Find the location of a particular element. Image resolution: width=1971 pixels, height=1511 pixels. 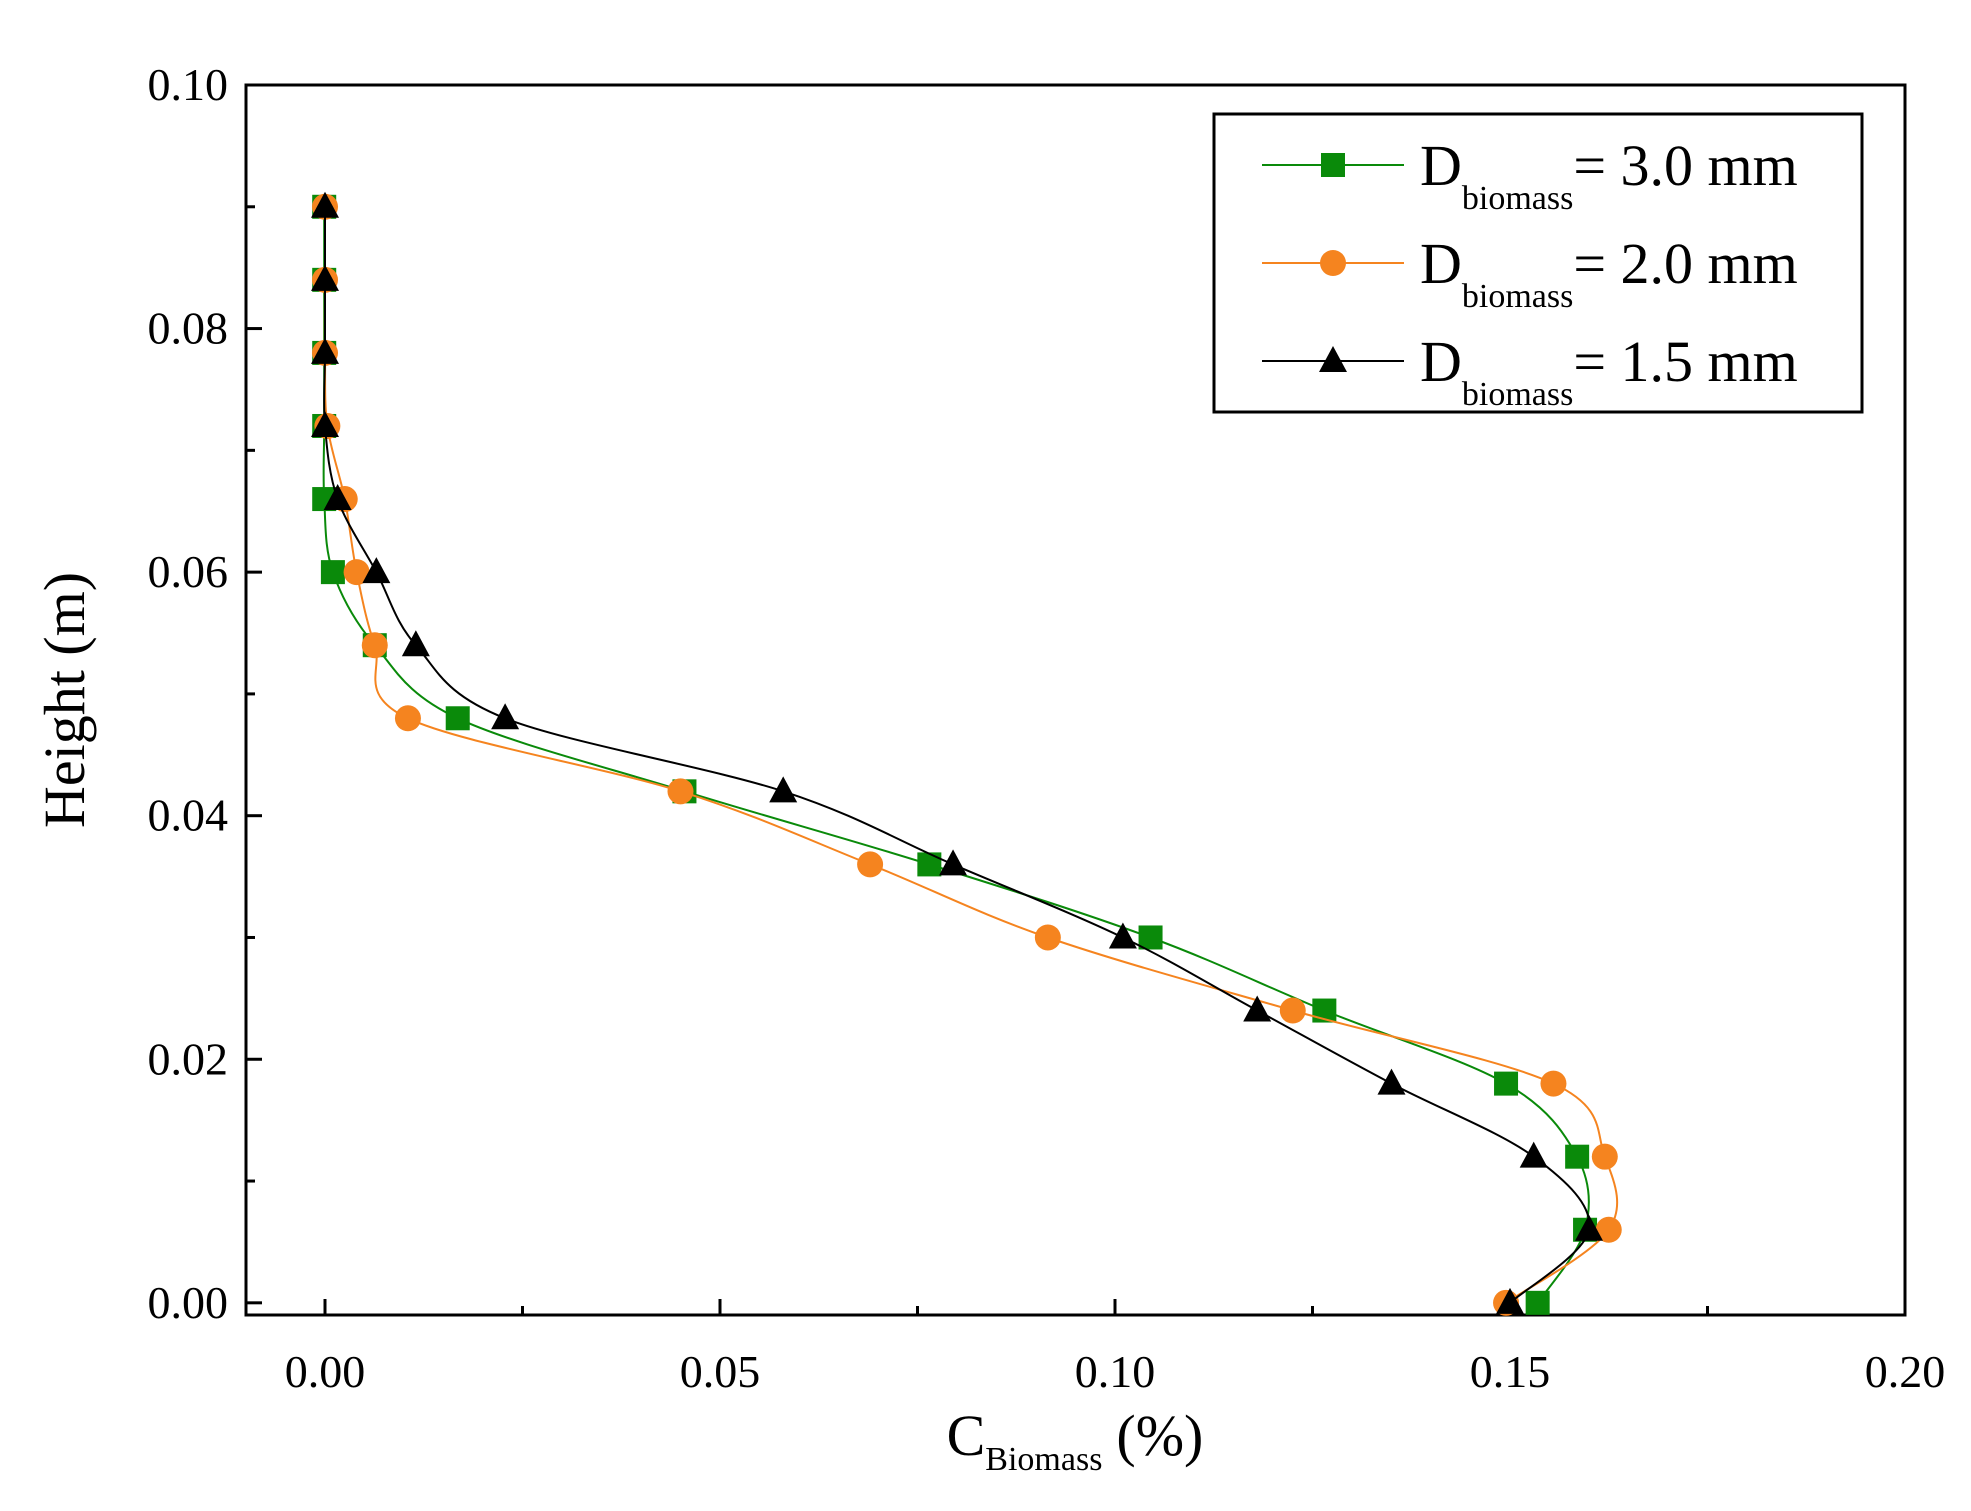

y-tick-label: 0.10 is located at coordinates (188, 84).